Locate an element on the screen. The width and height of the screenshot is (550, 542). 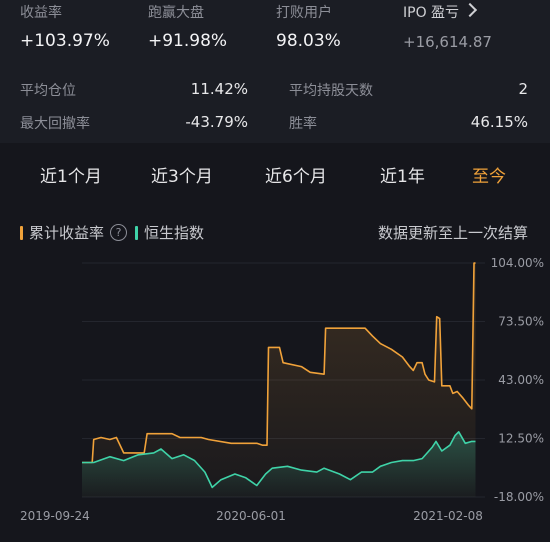
period-tabs: 近1个月 近3个月 近6个月 近1年 至今 is located at coordinates (275, 173).